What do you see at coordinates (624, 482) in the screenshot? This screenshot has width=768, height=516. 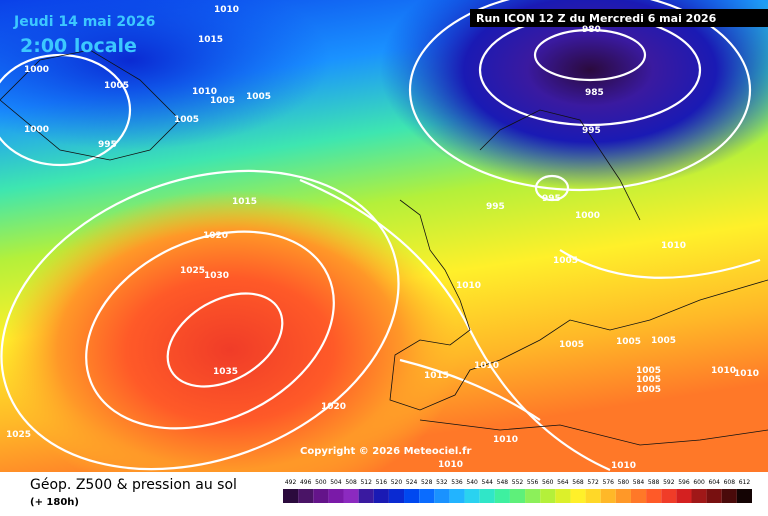 I see `legend-label: 580` at bounding box center [624, 482].